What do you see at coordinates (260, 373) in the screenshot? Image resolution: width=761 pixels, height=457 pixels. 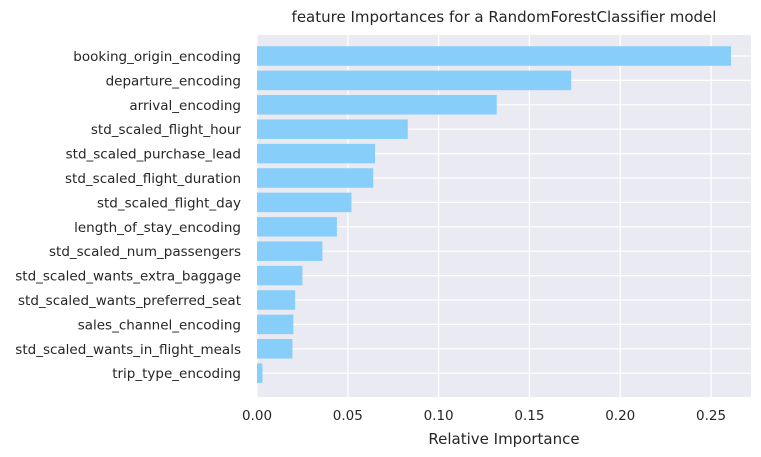 I see `bar-trip-type-encoding` at bounding box center [260, 373].